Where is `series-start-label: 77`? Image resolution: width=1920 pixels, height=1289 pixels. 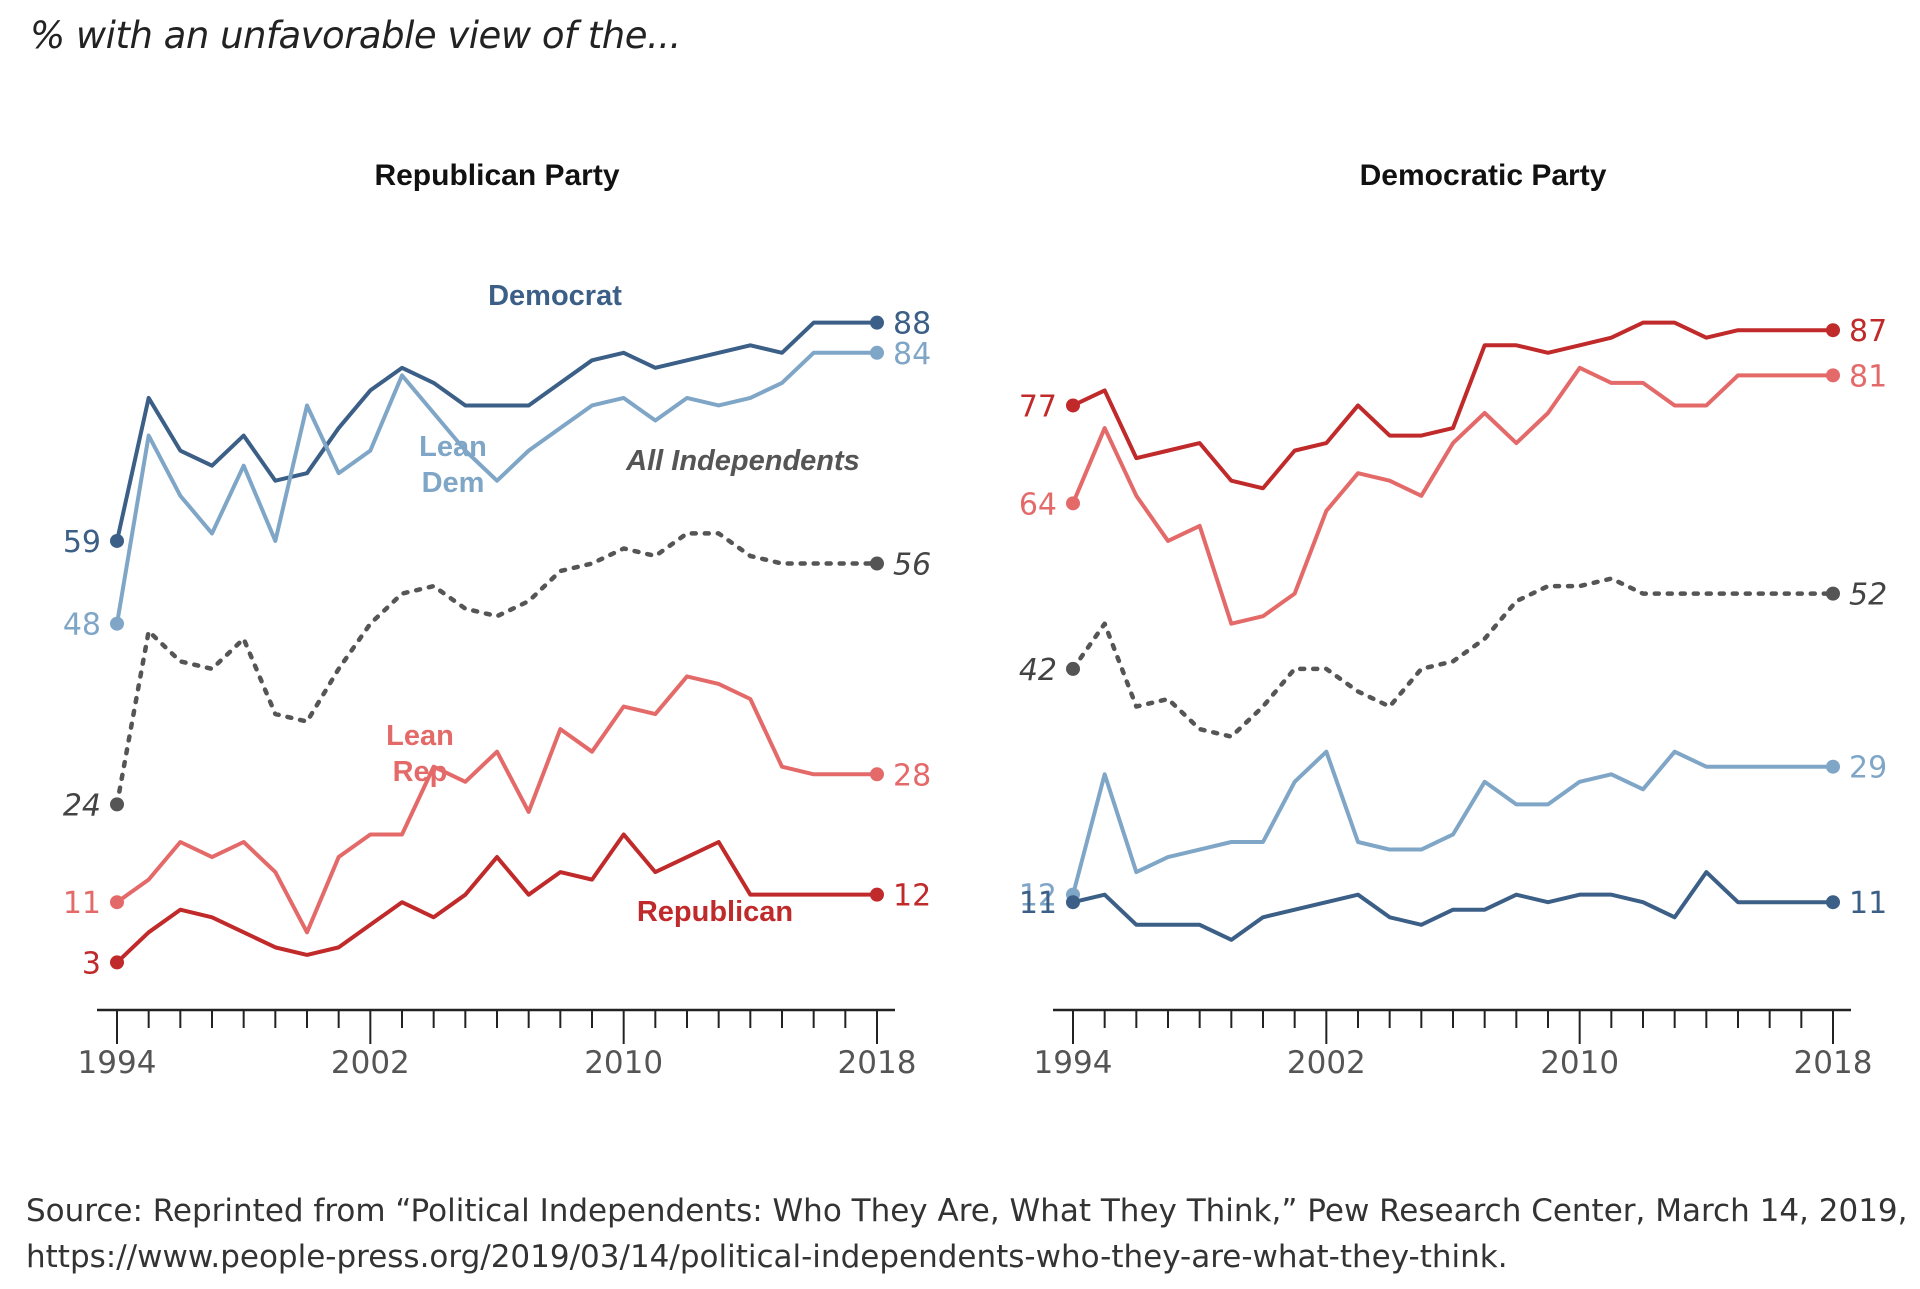
series-start-label: 77 is located at coordinates (1038, 406).